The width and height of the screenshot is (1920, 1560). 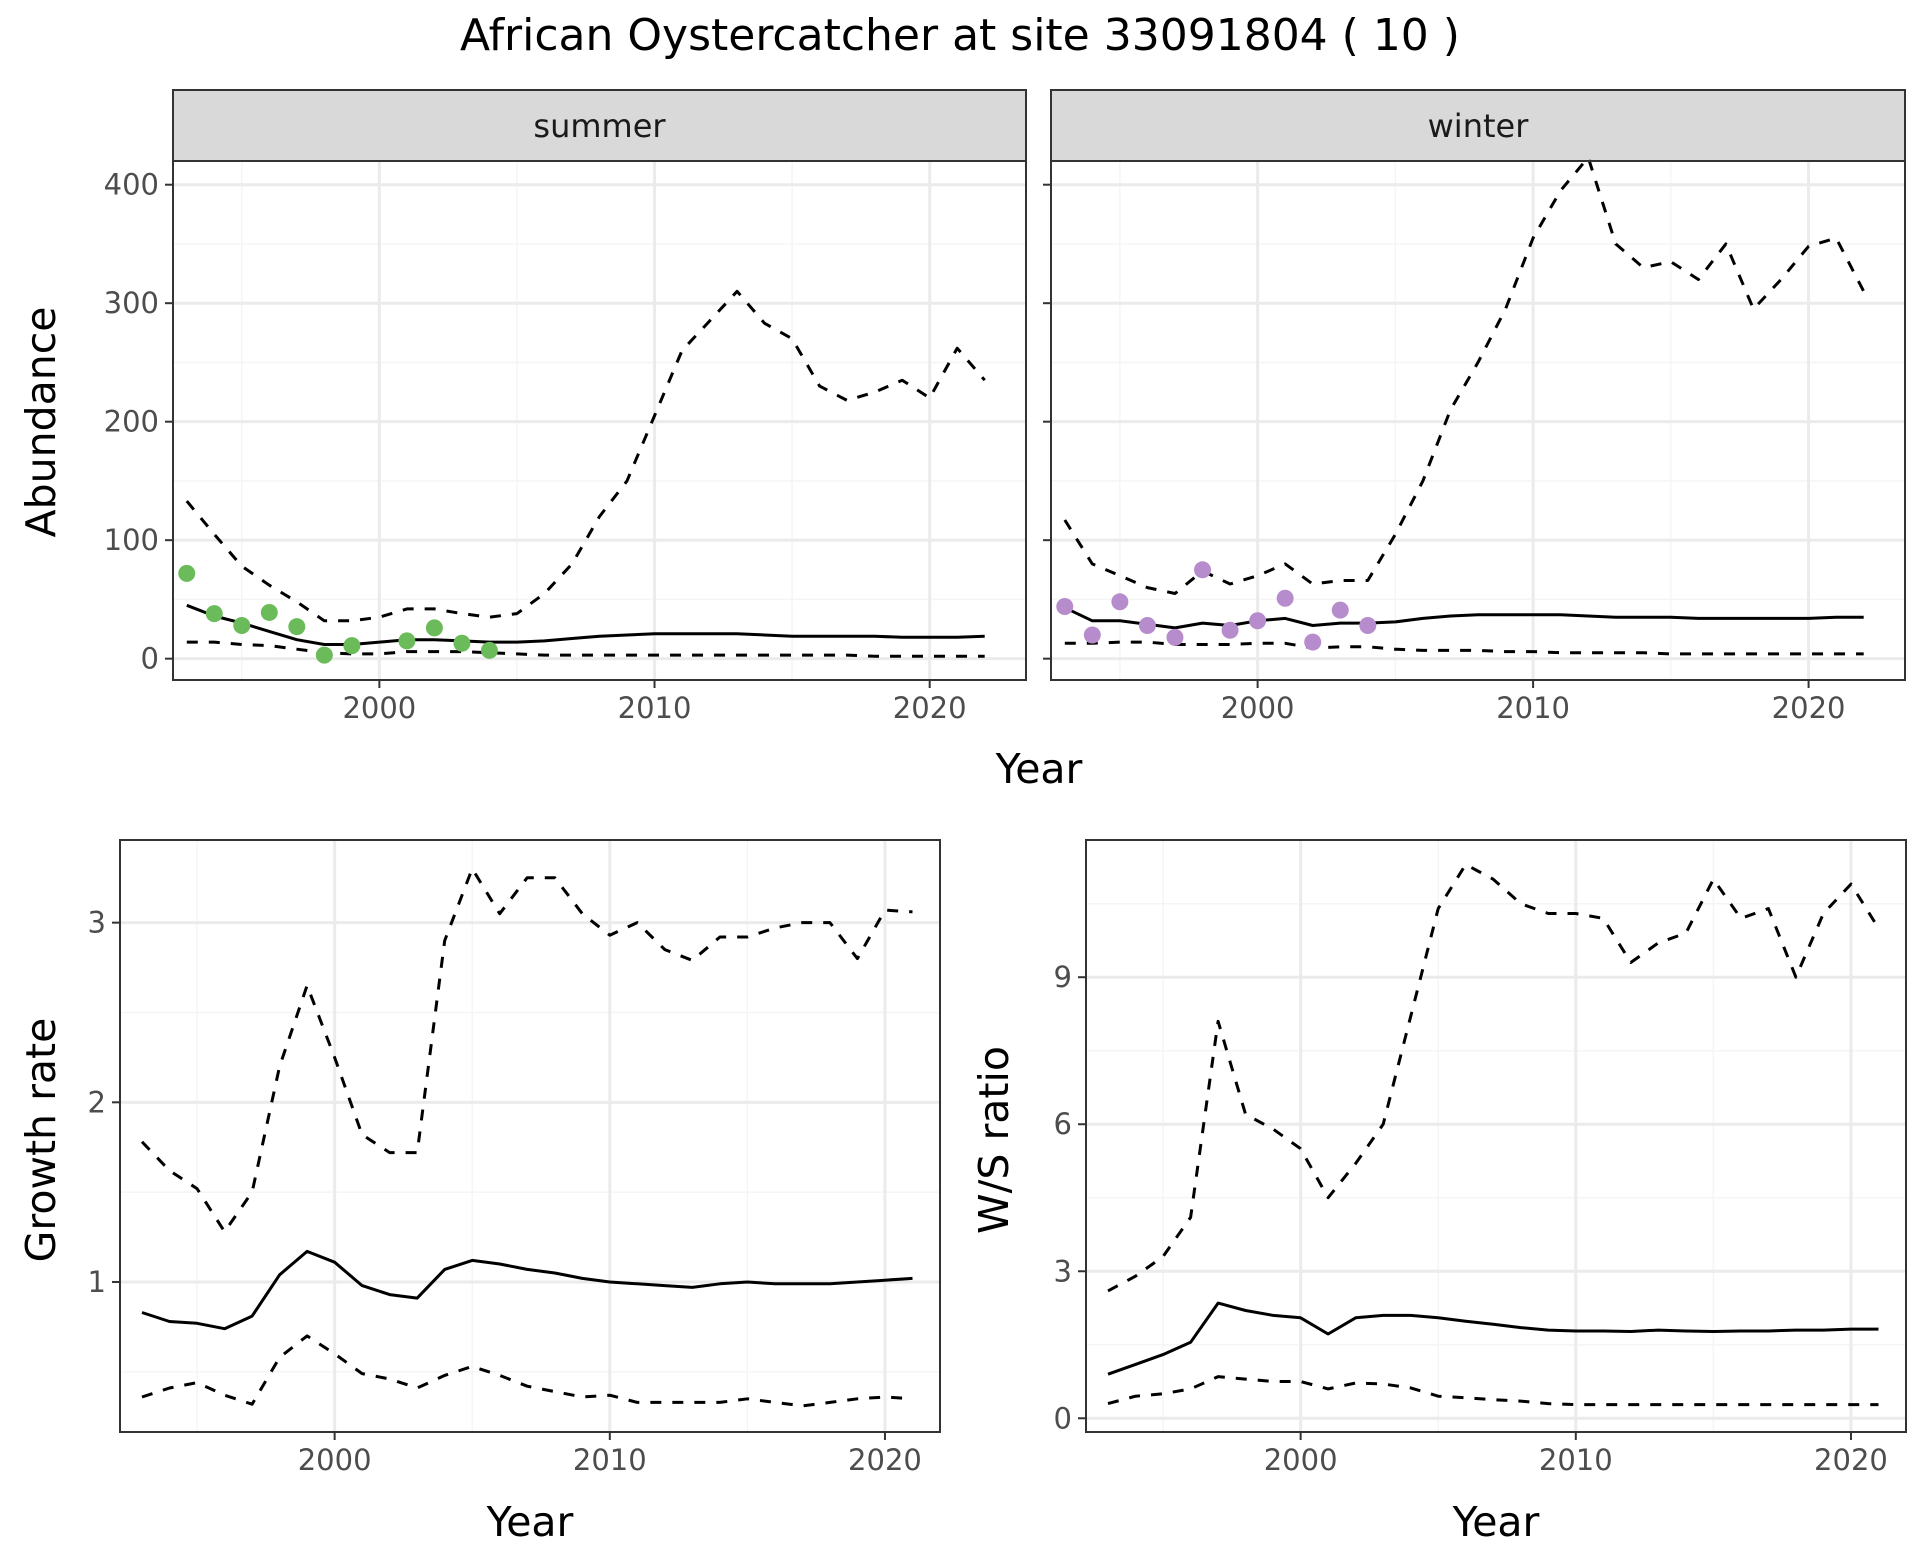 I want to click on y-tick-label: 9, so click(x=1063, y=977).